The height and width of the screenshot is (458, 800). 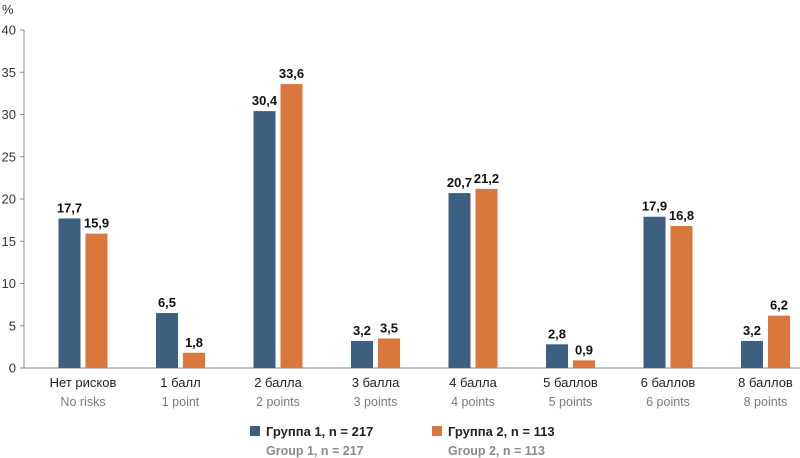 I want to click on category-label-en: 3 points, so click(x=376, y=402).